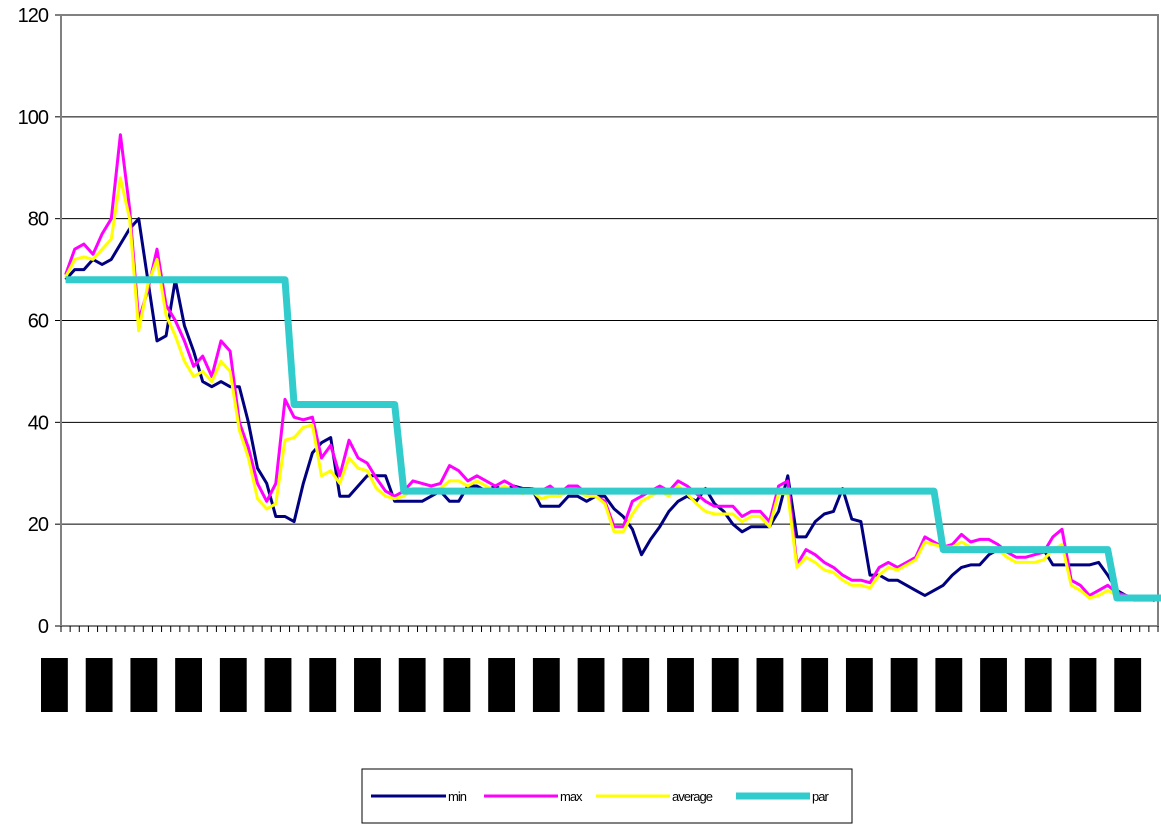  I want to click on y-tick-label: 60, so click(38, 322).